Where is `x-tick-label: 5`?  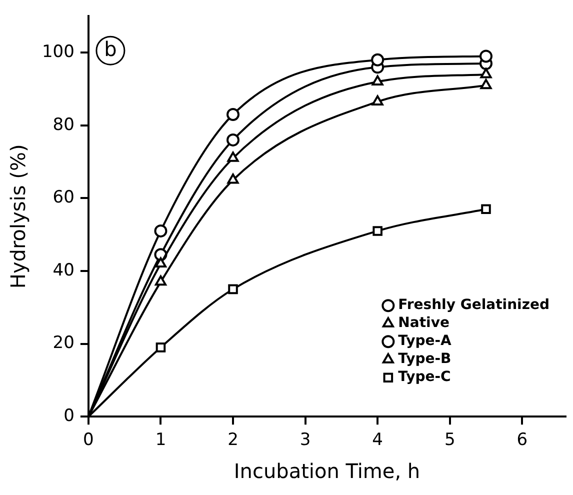
x-tick-label: 5 is located at coordinates (450, 440).